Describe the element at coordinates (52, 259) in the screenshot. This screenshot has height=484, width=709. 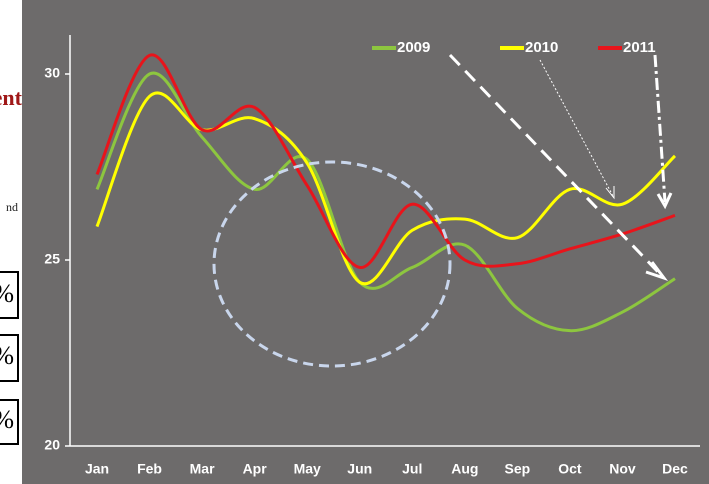
I see `y-tick-label: 25` at that location.